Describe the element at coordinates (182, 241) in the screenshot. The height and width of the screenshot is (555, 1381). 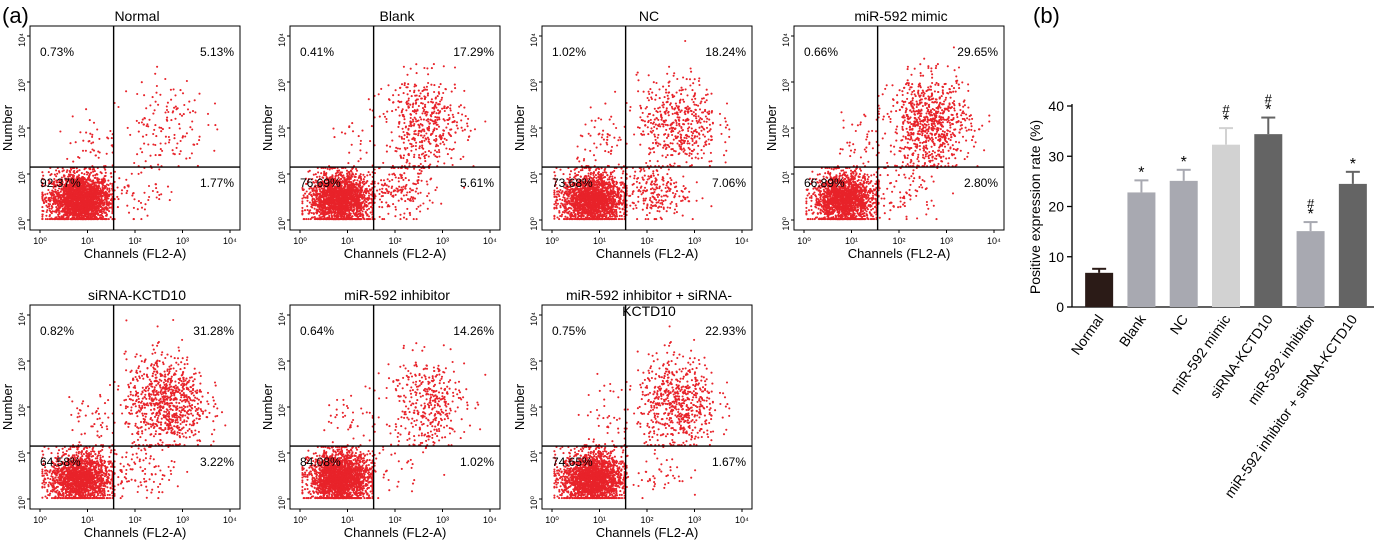
I see `x-tick-label: 10³` at that location.